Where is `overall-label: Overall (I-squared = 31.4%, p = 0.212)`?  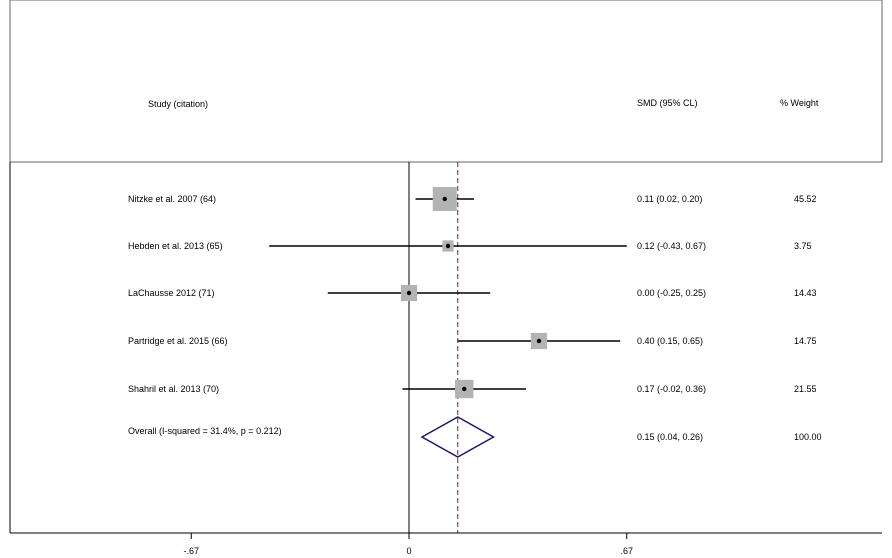
overall-label: Overall (I-squared = 31.4%, p = 0.212) is located at coordinates (205, 431).